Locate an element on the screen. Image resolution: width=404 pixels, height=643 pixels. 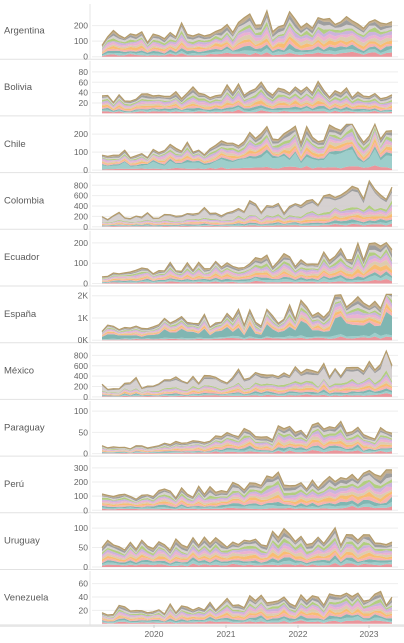
x-tick-label: 2023 is located at coordinates (369, 634).